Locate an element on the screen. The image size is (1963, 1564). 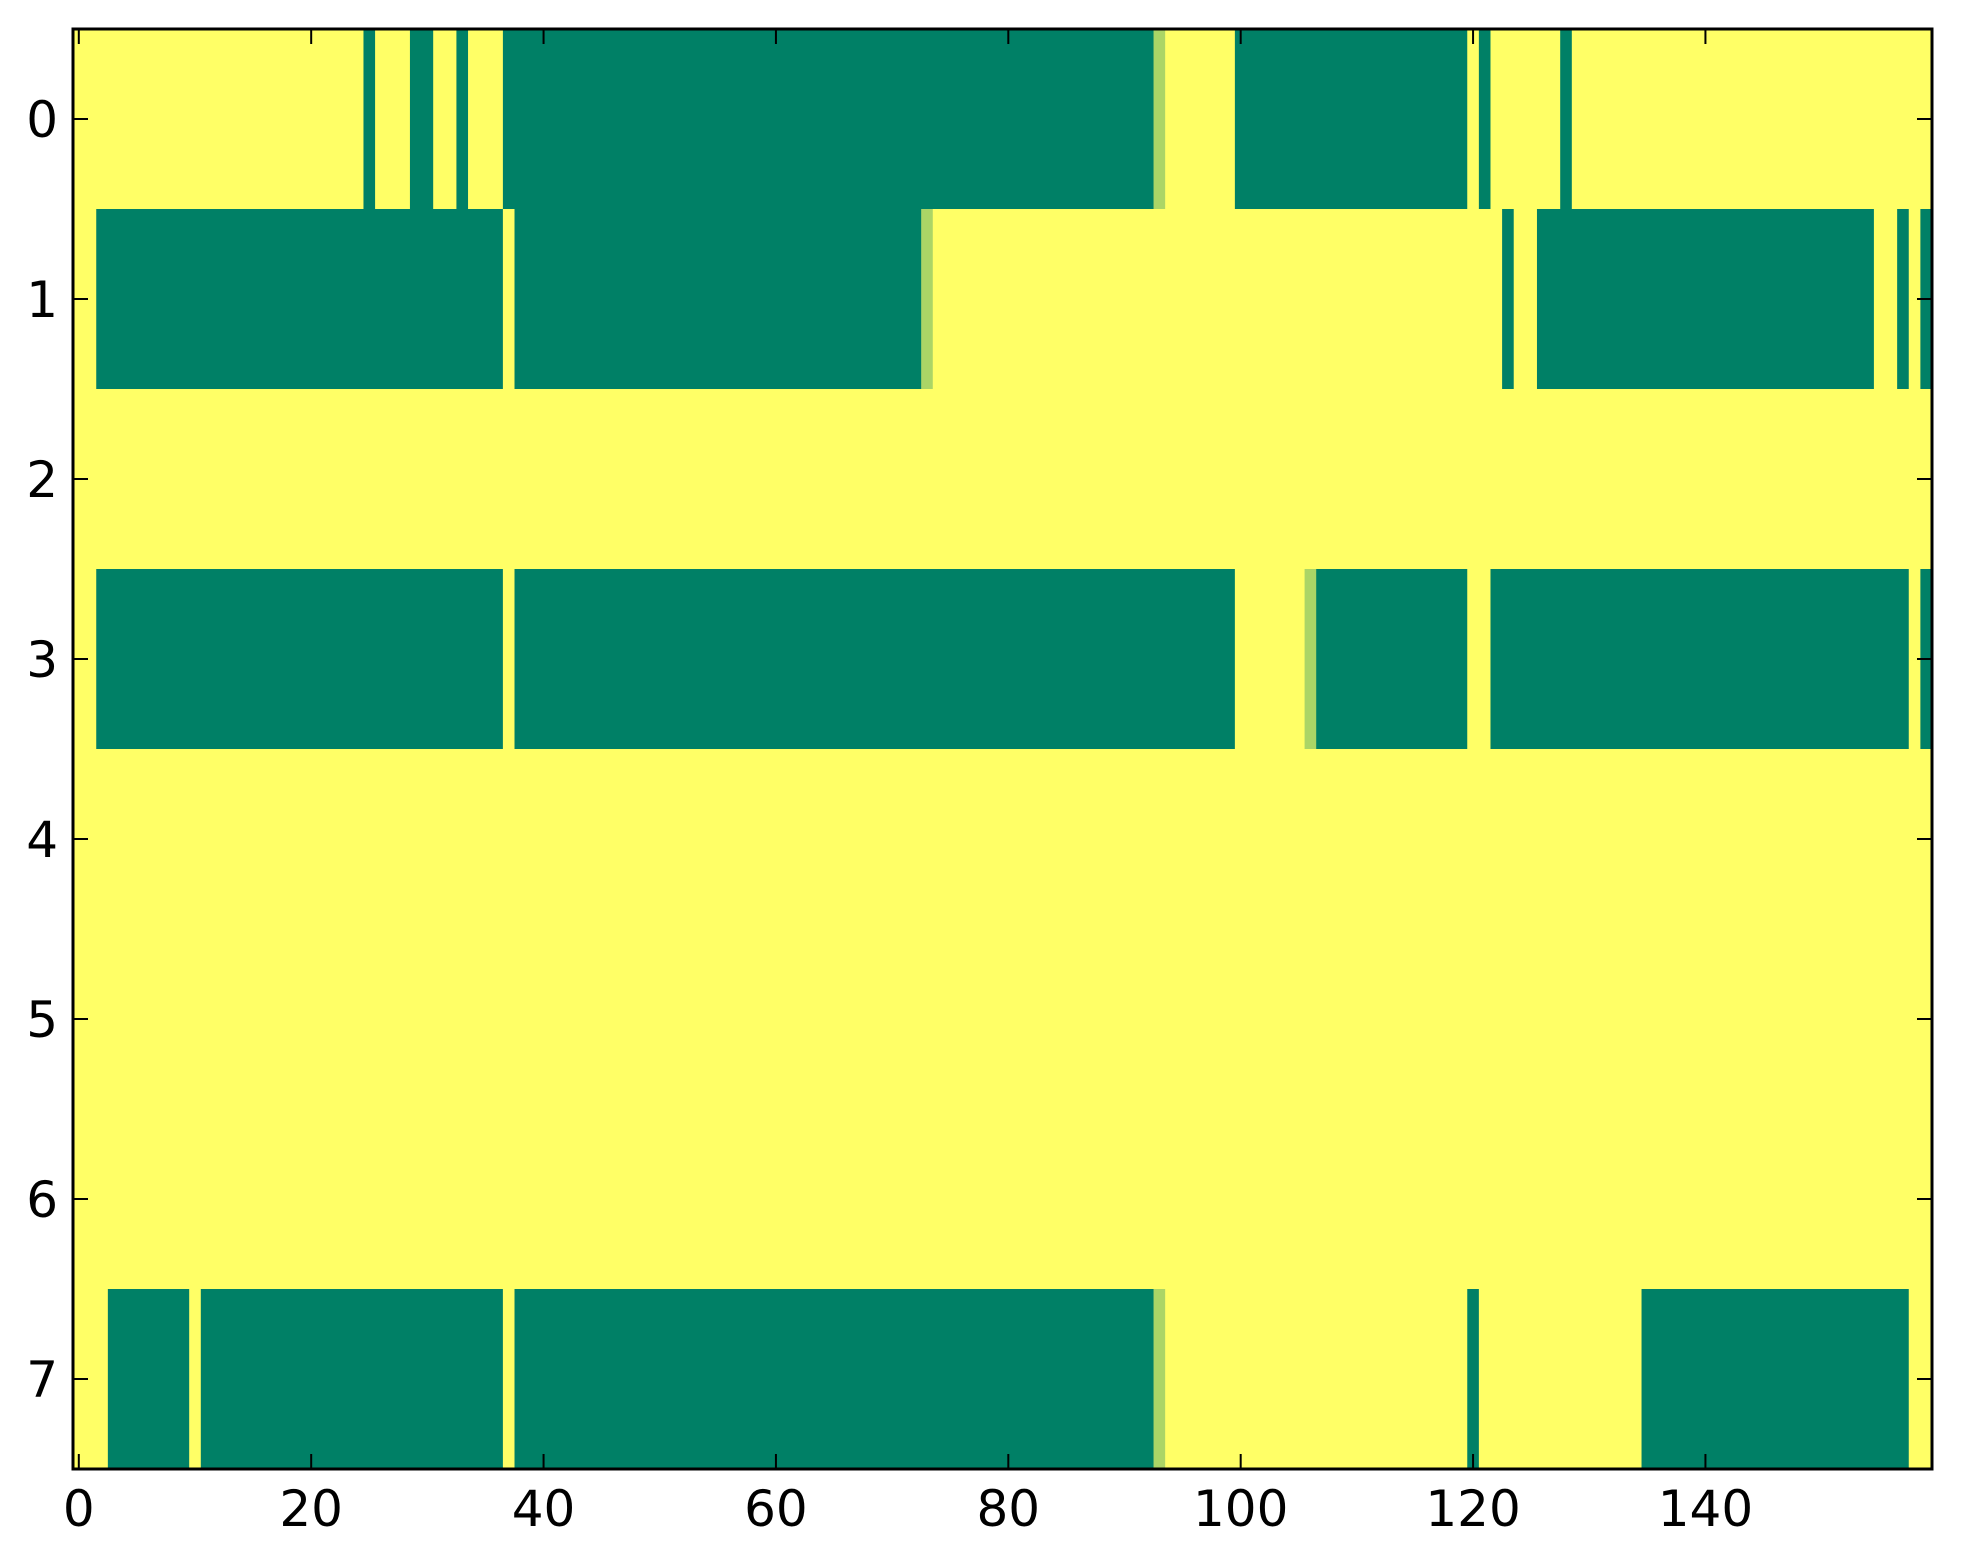
y-tick-label: 4 is located at coordinates (42, 840).